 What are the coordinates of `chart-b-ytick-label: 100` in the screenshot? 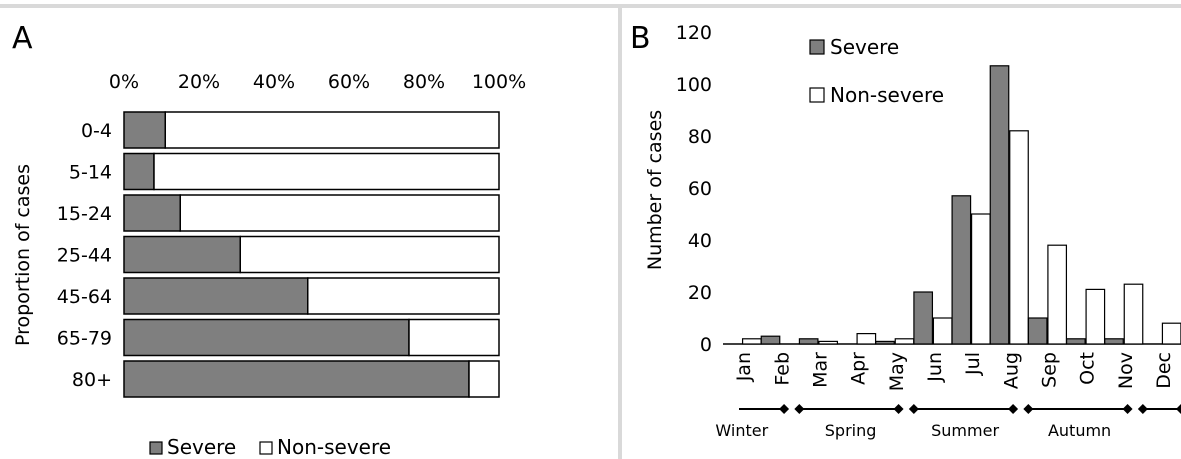 It's located at (694, 85).